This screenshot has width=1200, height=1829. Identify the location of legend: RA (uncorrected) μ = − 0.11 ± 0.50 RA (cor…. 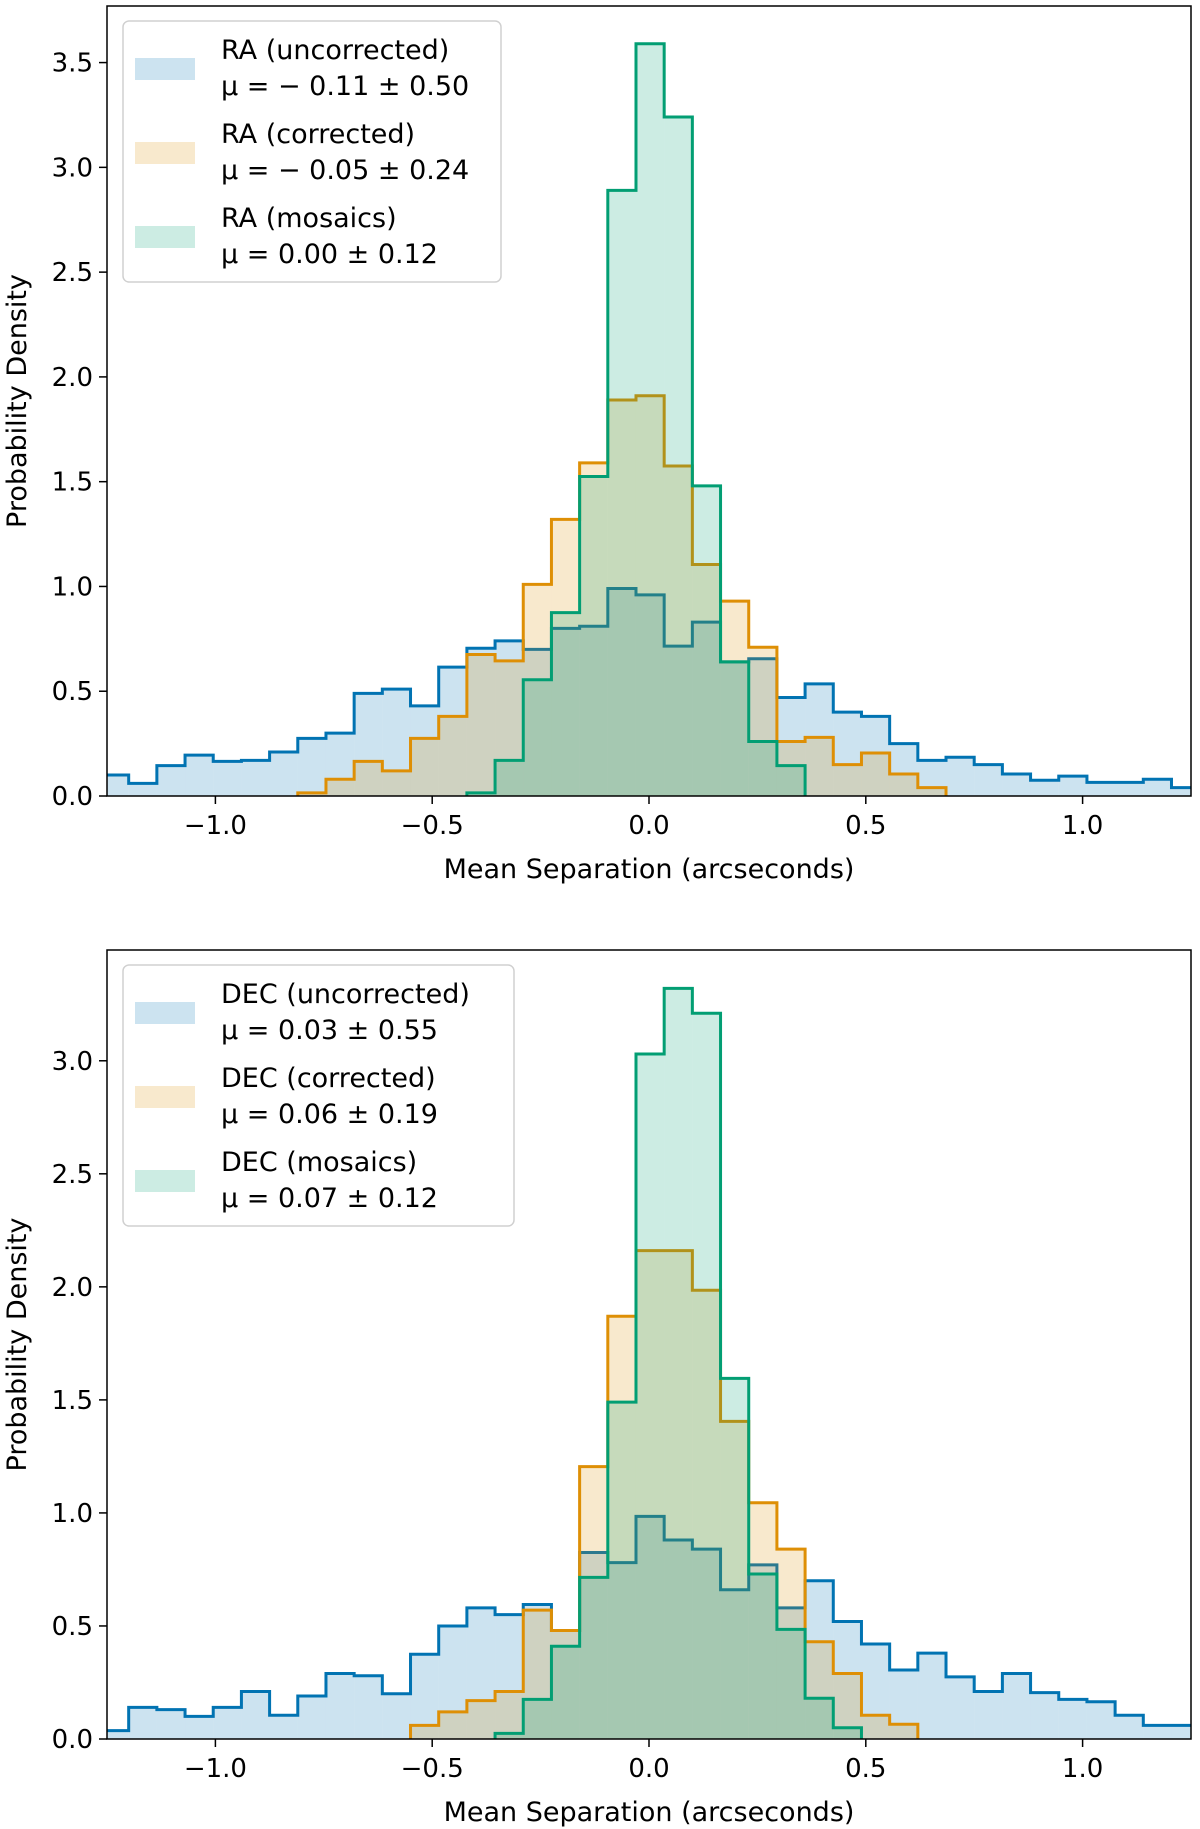
(312, 151).